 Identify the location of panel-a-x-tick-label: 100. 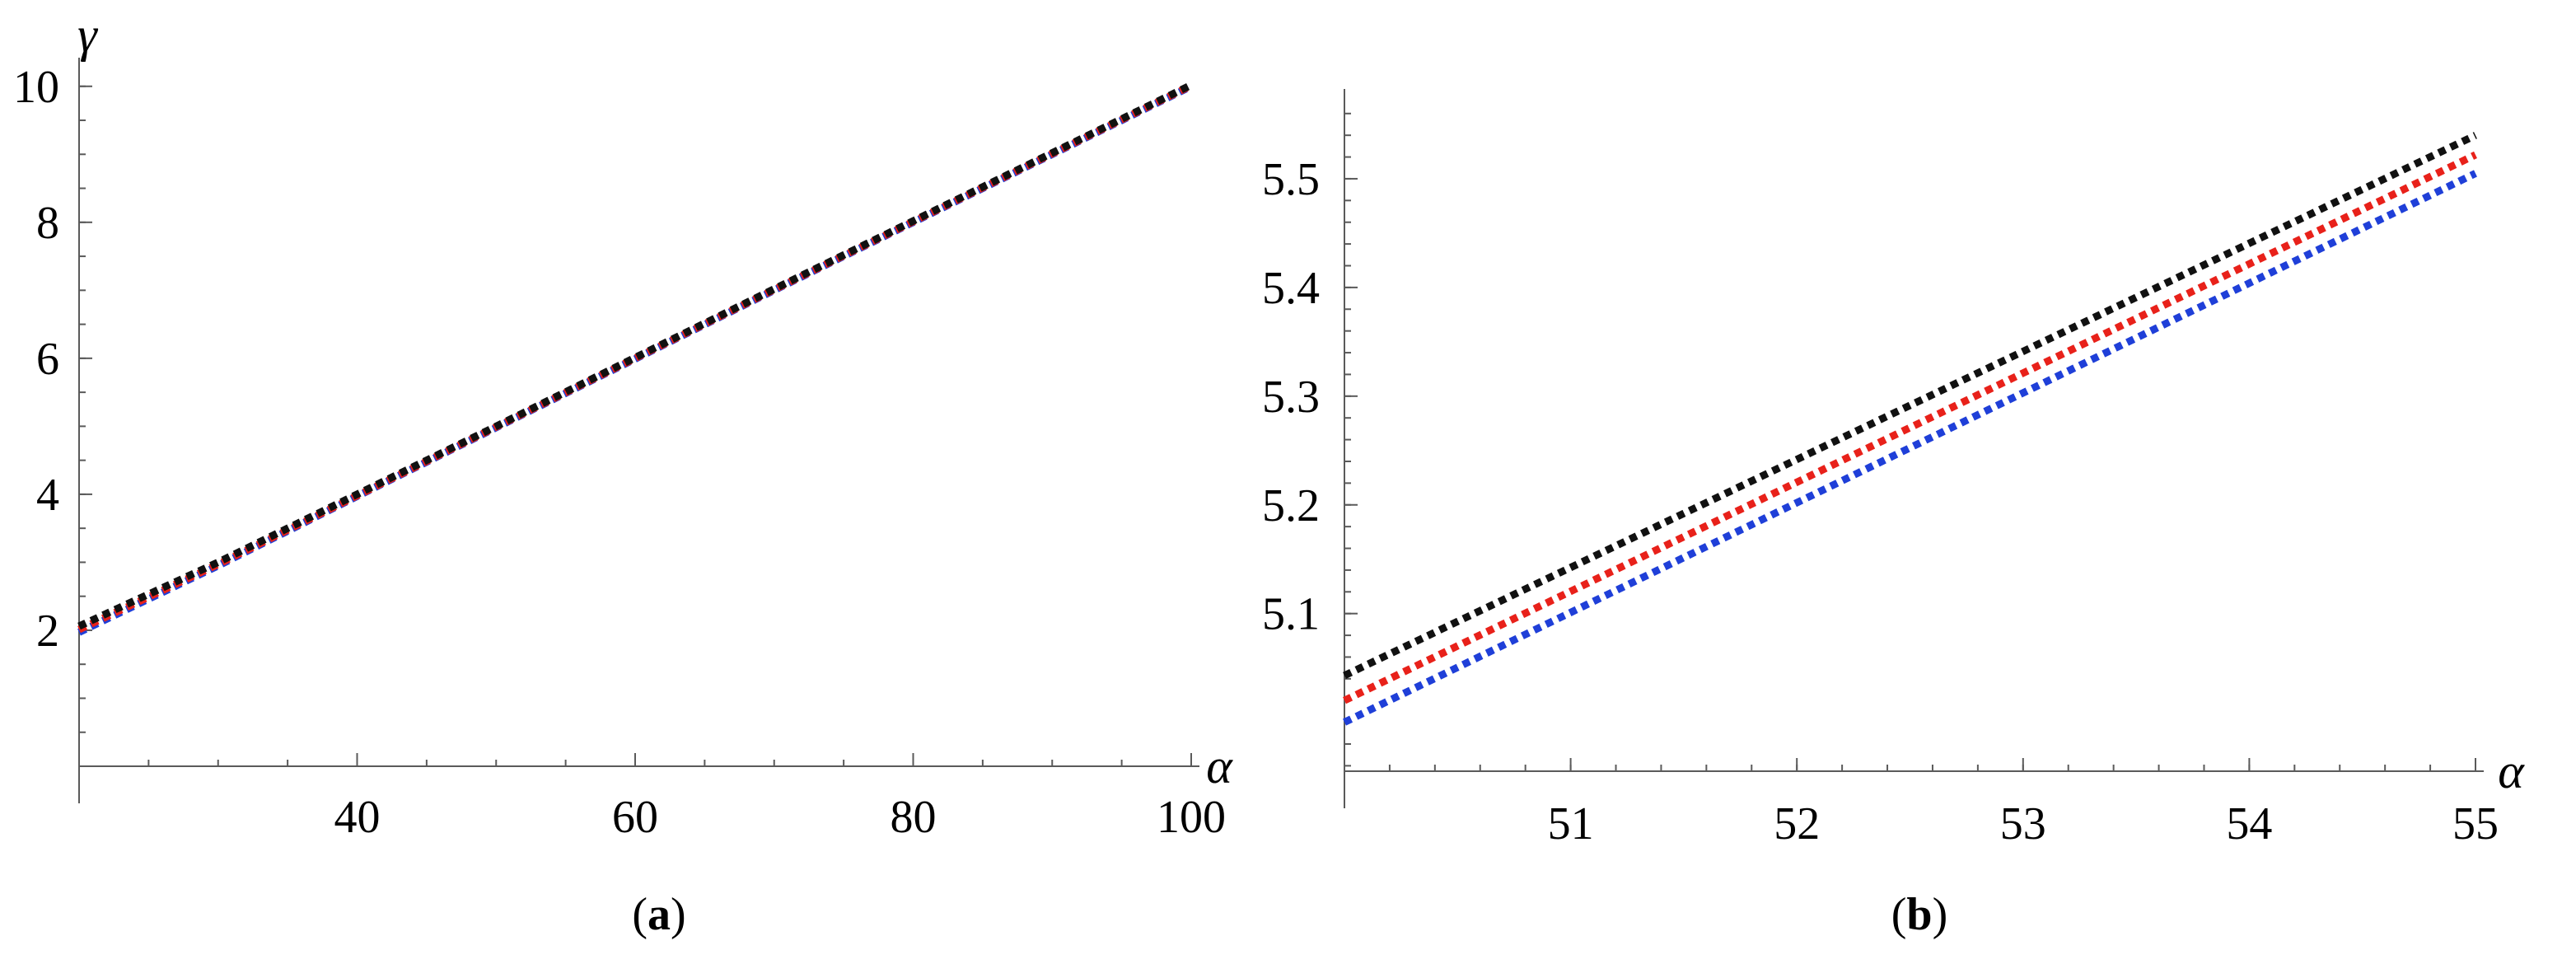
(1191, 817).